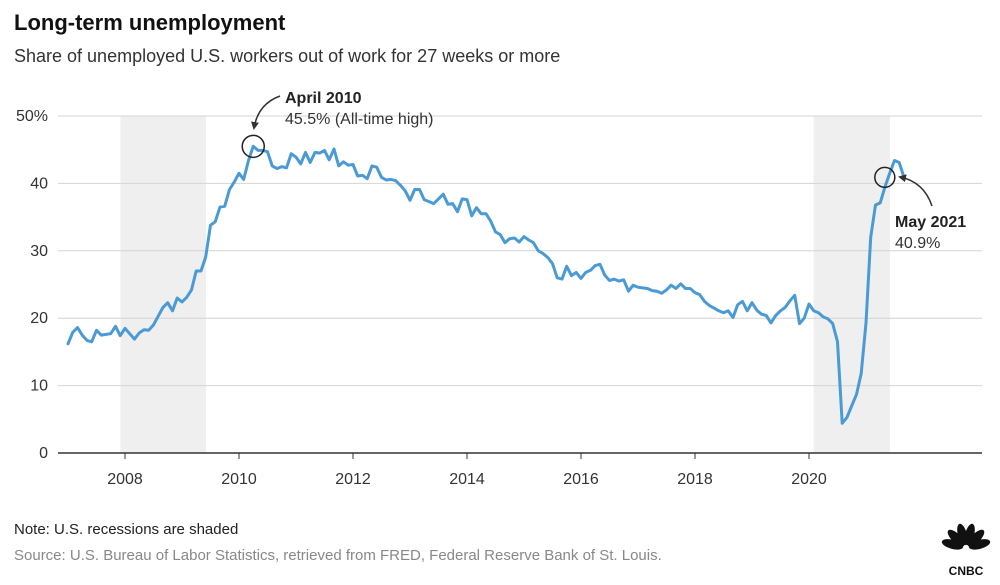 The image size is (1000, 585). I want to click on chart-title: Long-term unemployment, so click(150, 22).